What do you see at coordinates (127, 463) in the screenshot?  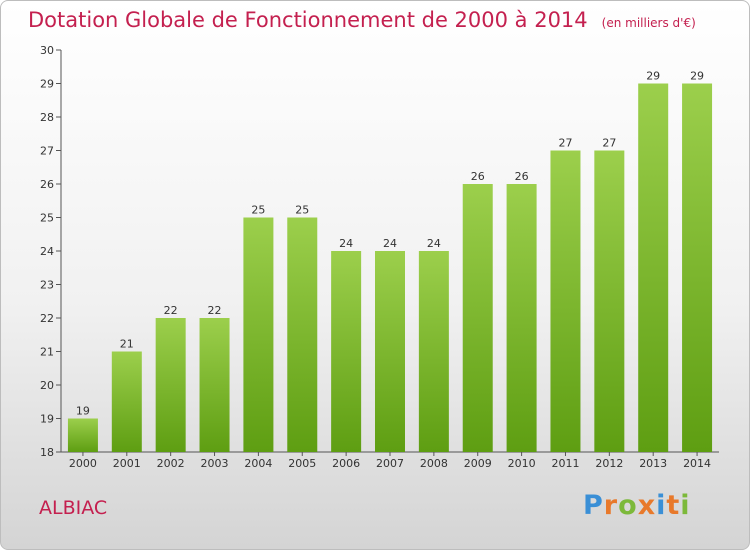 I see `x-tick-label-2001: 2001` at bounding box center [127, 463].